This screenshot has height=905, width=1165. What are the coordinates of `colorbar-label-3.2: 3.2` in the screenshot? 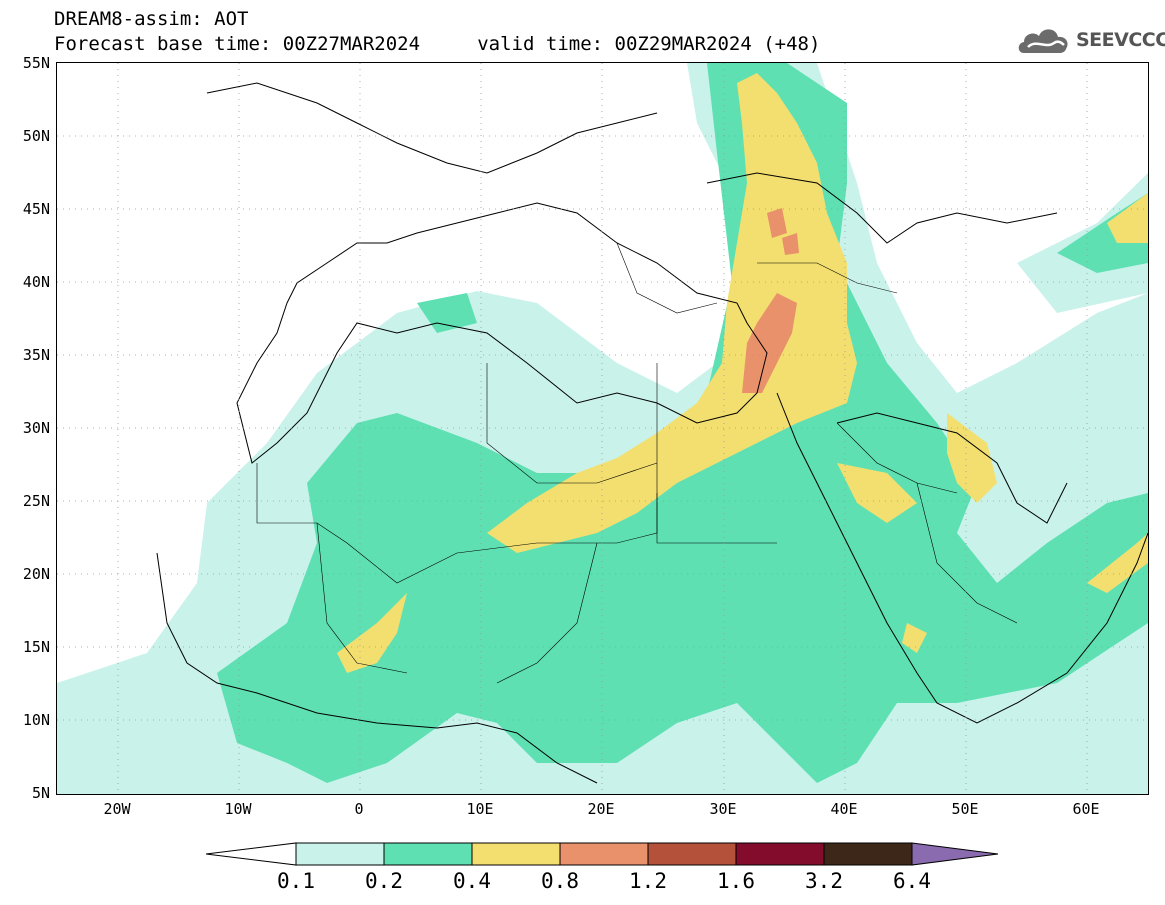 It's located at (824, 881).